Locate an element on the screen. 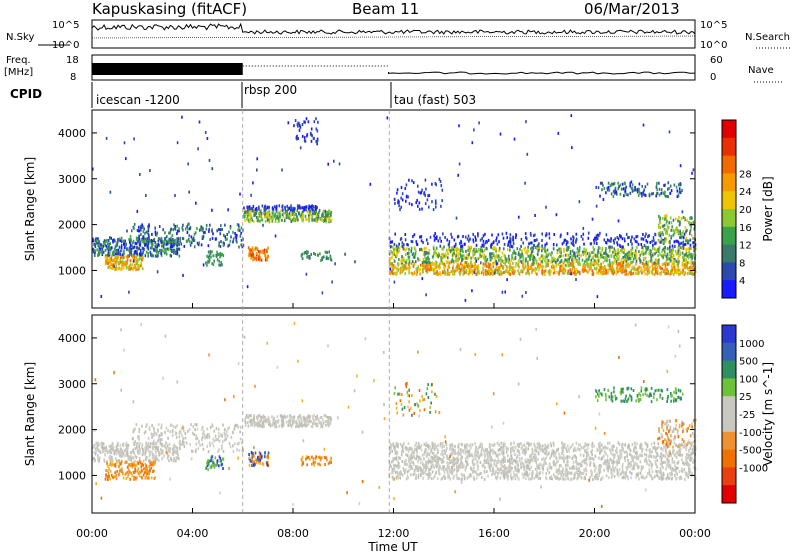 This screenshot has height=554, width=800. velocity-colorbar-tick: -100 is located at coordinates (750, 433).